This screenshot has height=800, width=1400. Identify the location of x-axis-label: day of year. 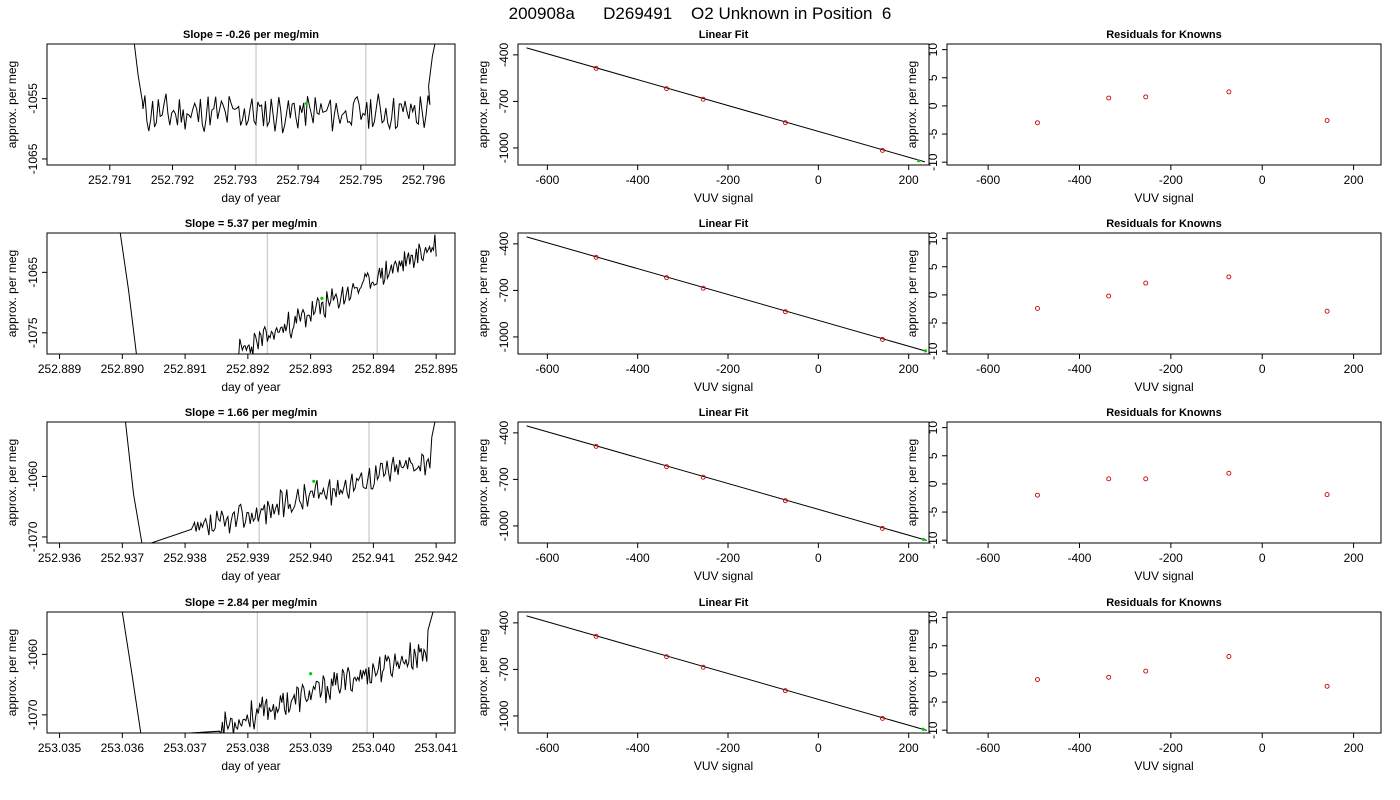
(250, 576).